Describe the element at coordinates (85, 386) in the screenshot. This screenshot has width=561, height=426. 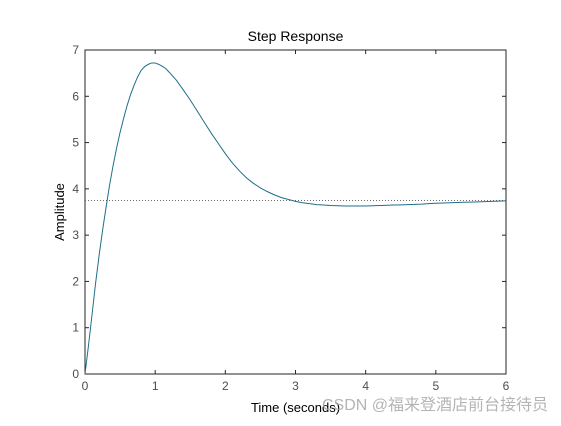
I see `x-tick-label: 0` at that location.